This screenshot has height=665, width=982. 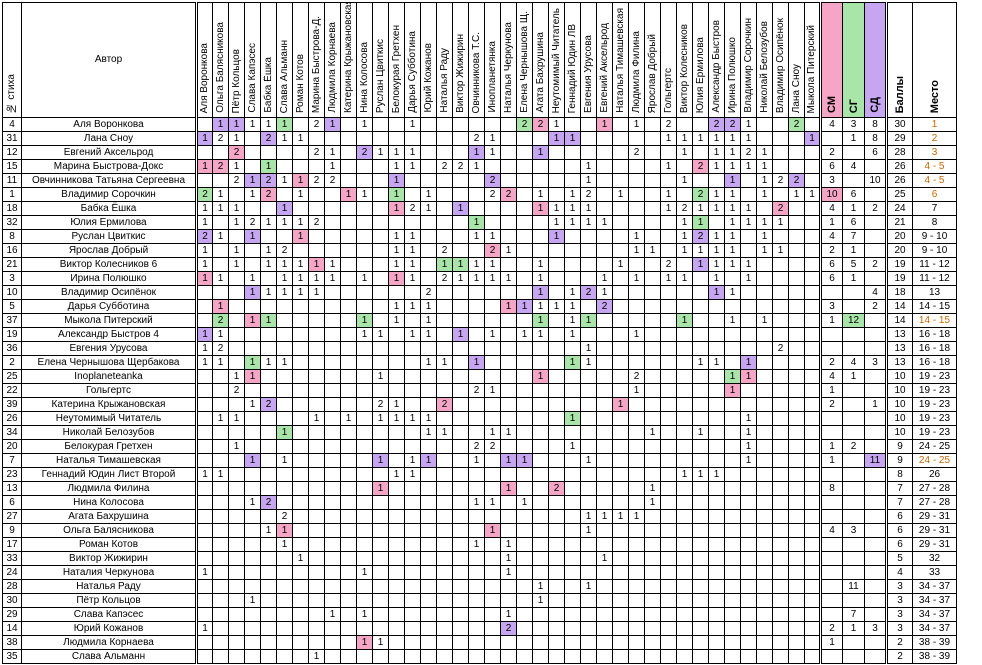 I want to click on poem-number: 8, so click(x=12, y=236).